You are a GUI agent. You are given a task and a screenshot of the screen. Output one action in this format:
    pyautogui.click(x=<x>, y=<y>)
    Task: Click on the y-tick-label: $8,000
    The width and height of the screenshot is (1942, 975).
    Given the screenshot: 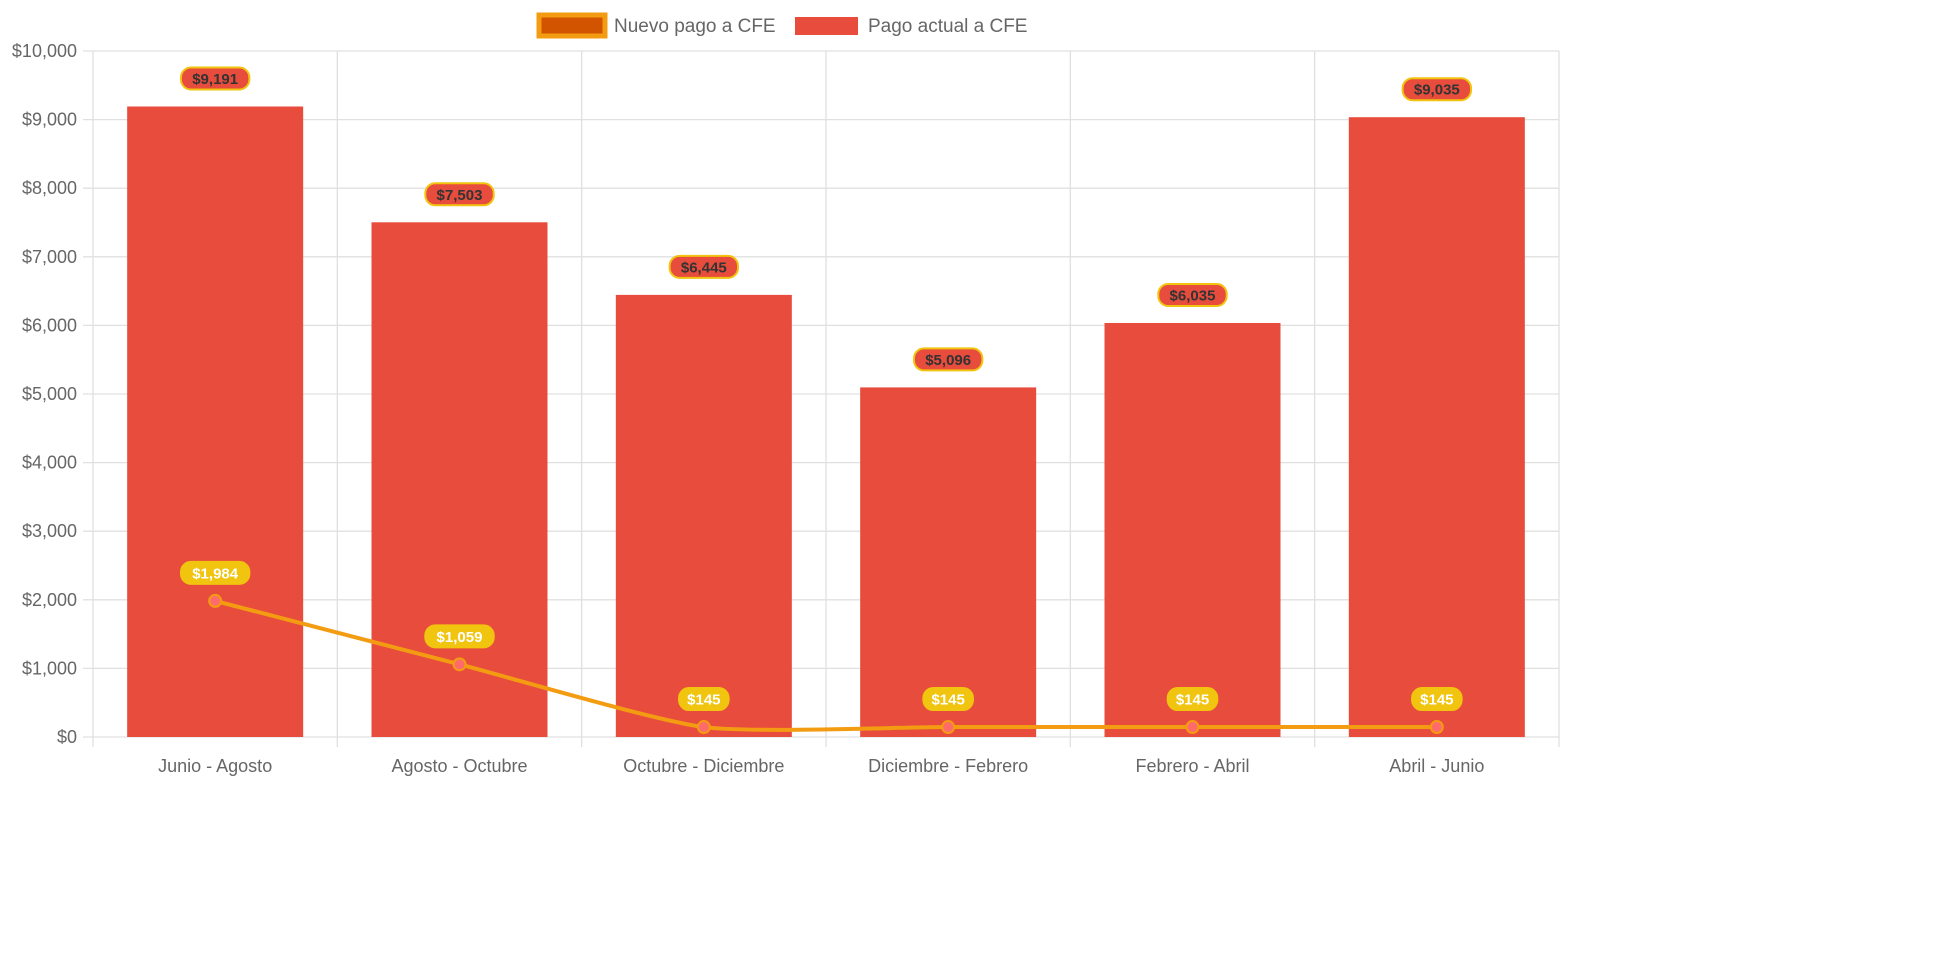 What is the action you would take?
    pyautogui.click(x=49, y=188)
    